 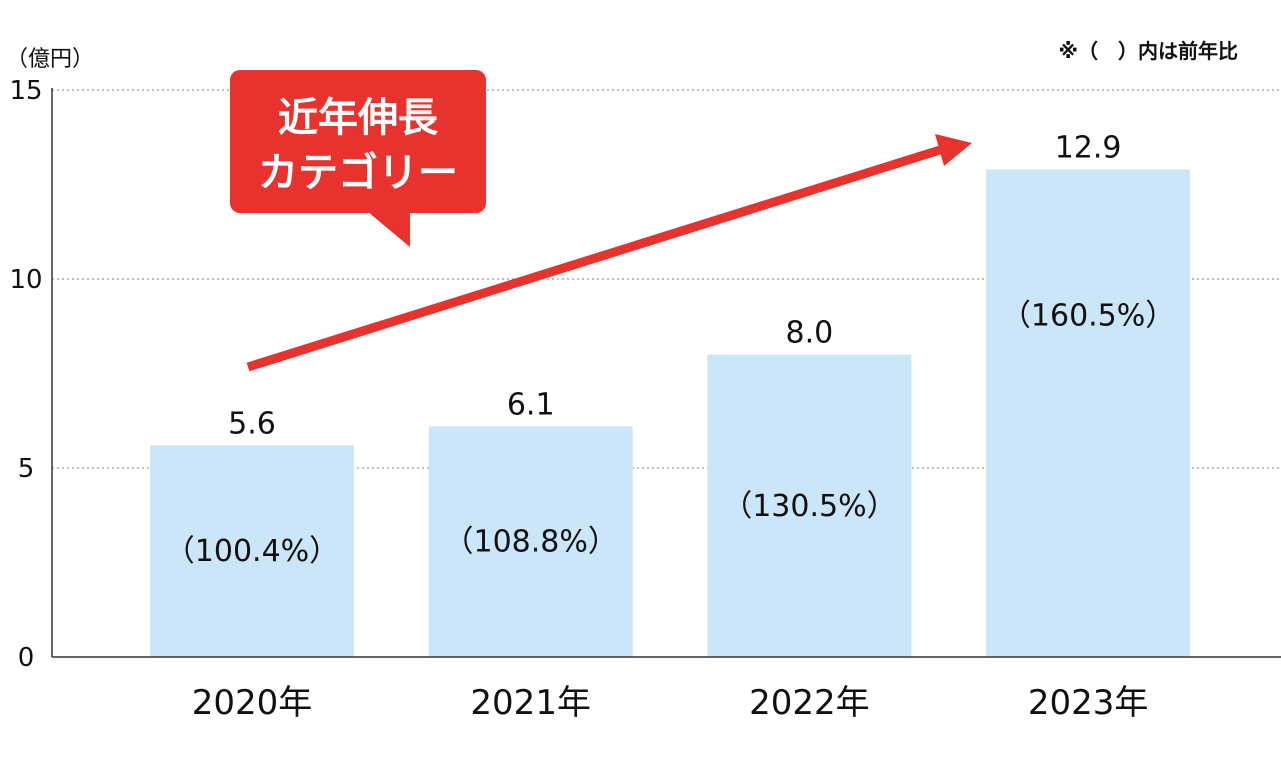 What do you see at coordinates (1148, 51) in the screenshot?
I see `yoy-note: ※（ ）内は前年比` at bounding box center [1148, 51].